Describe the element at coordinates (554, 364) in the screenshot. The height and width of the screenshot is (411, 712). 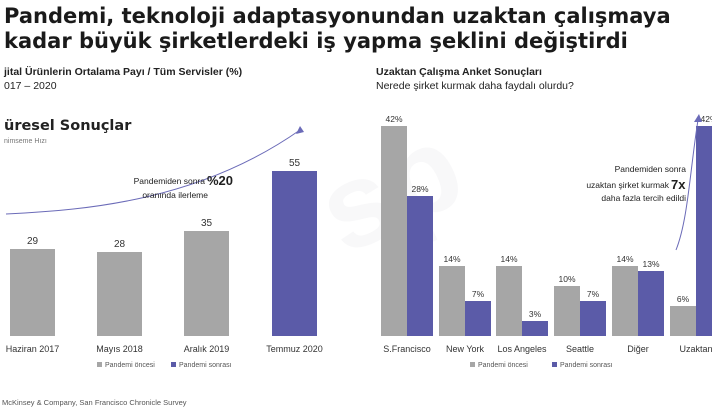
I see `right-legend-swatch-after` at that location.